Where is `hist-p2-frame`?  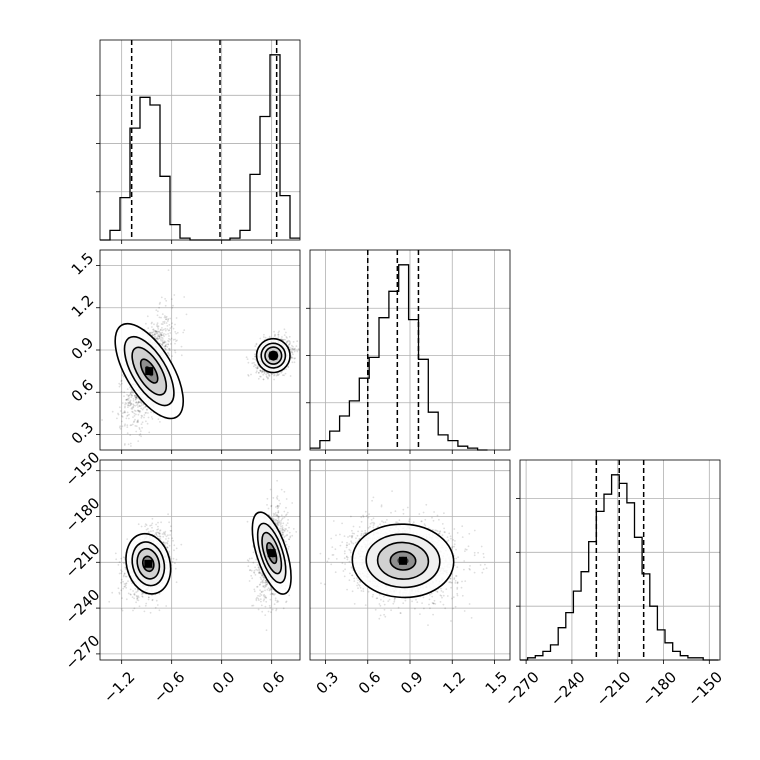
hist-p2-frame is located at coordinates (620, 560).